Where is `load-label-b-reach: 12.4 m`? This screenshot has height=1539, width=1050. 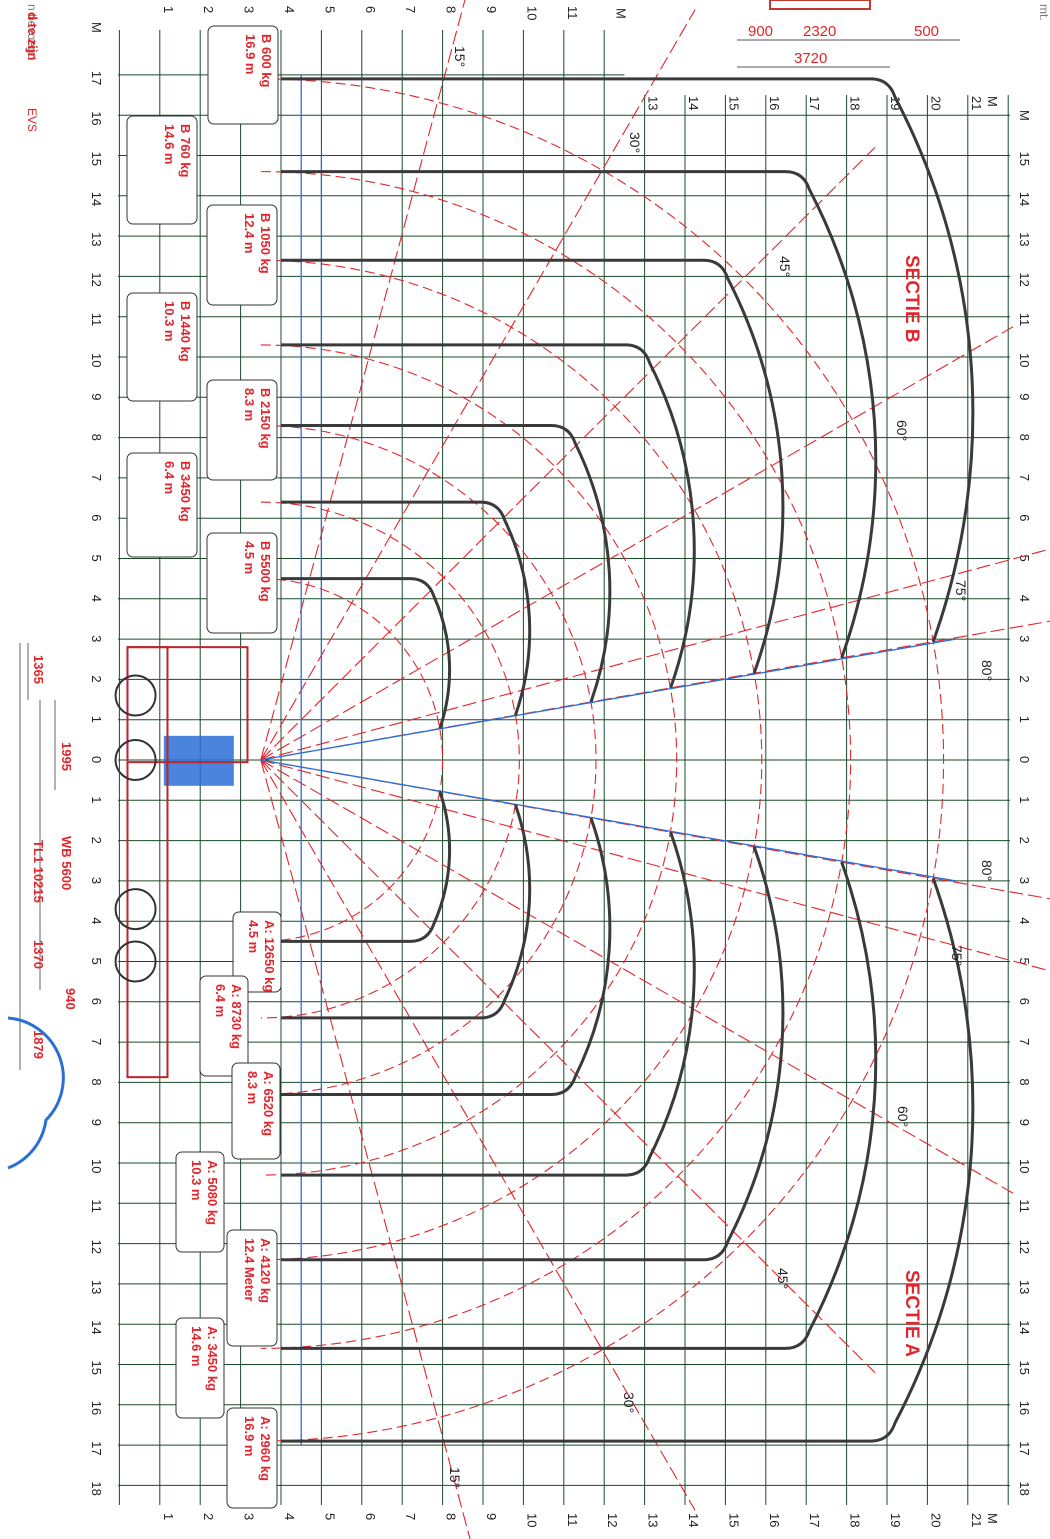
load-label-b-reach: 12.4 m is located at coordinates (249, 233).